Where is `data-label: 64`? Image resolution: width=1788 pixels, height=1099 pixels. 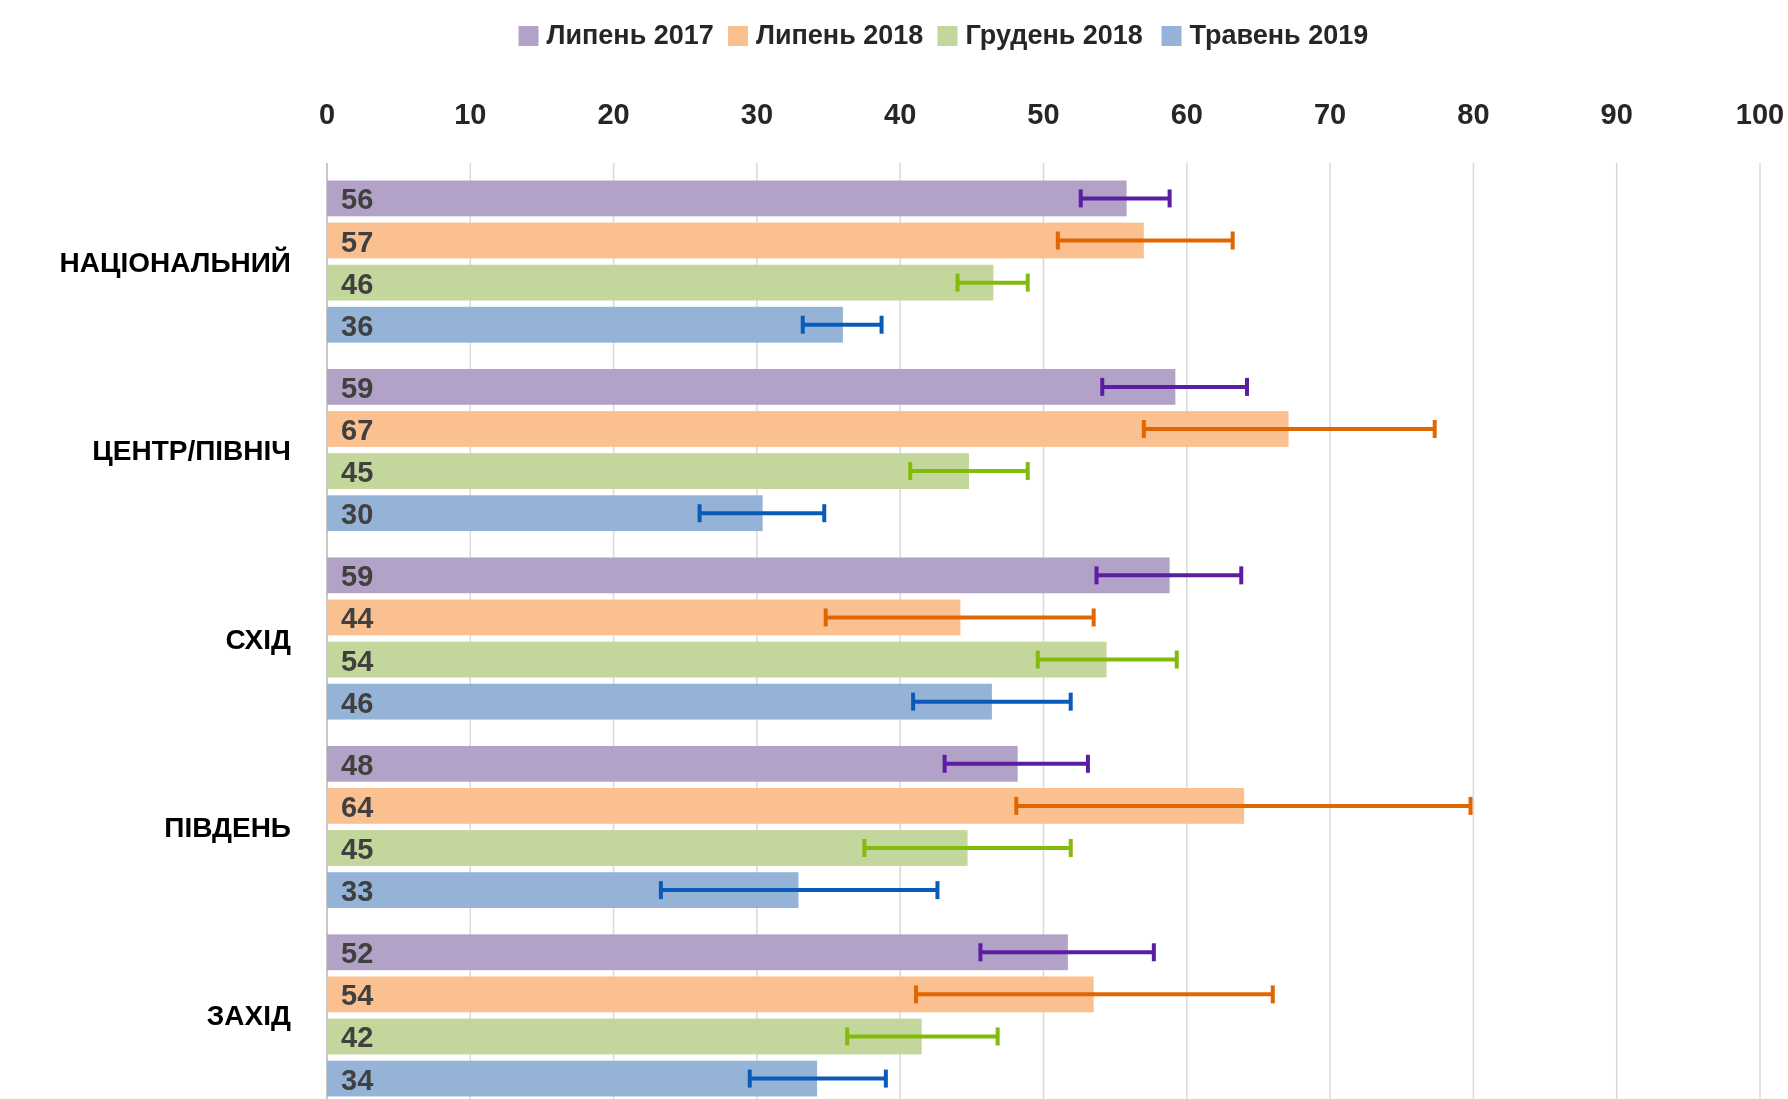 data-label: 64 is located at coordinates (357, 806).